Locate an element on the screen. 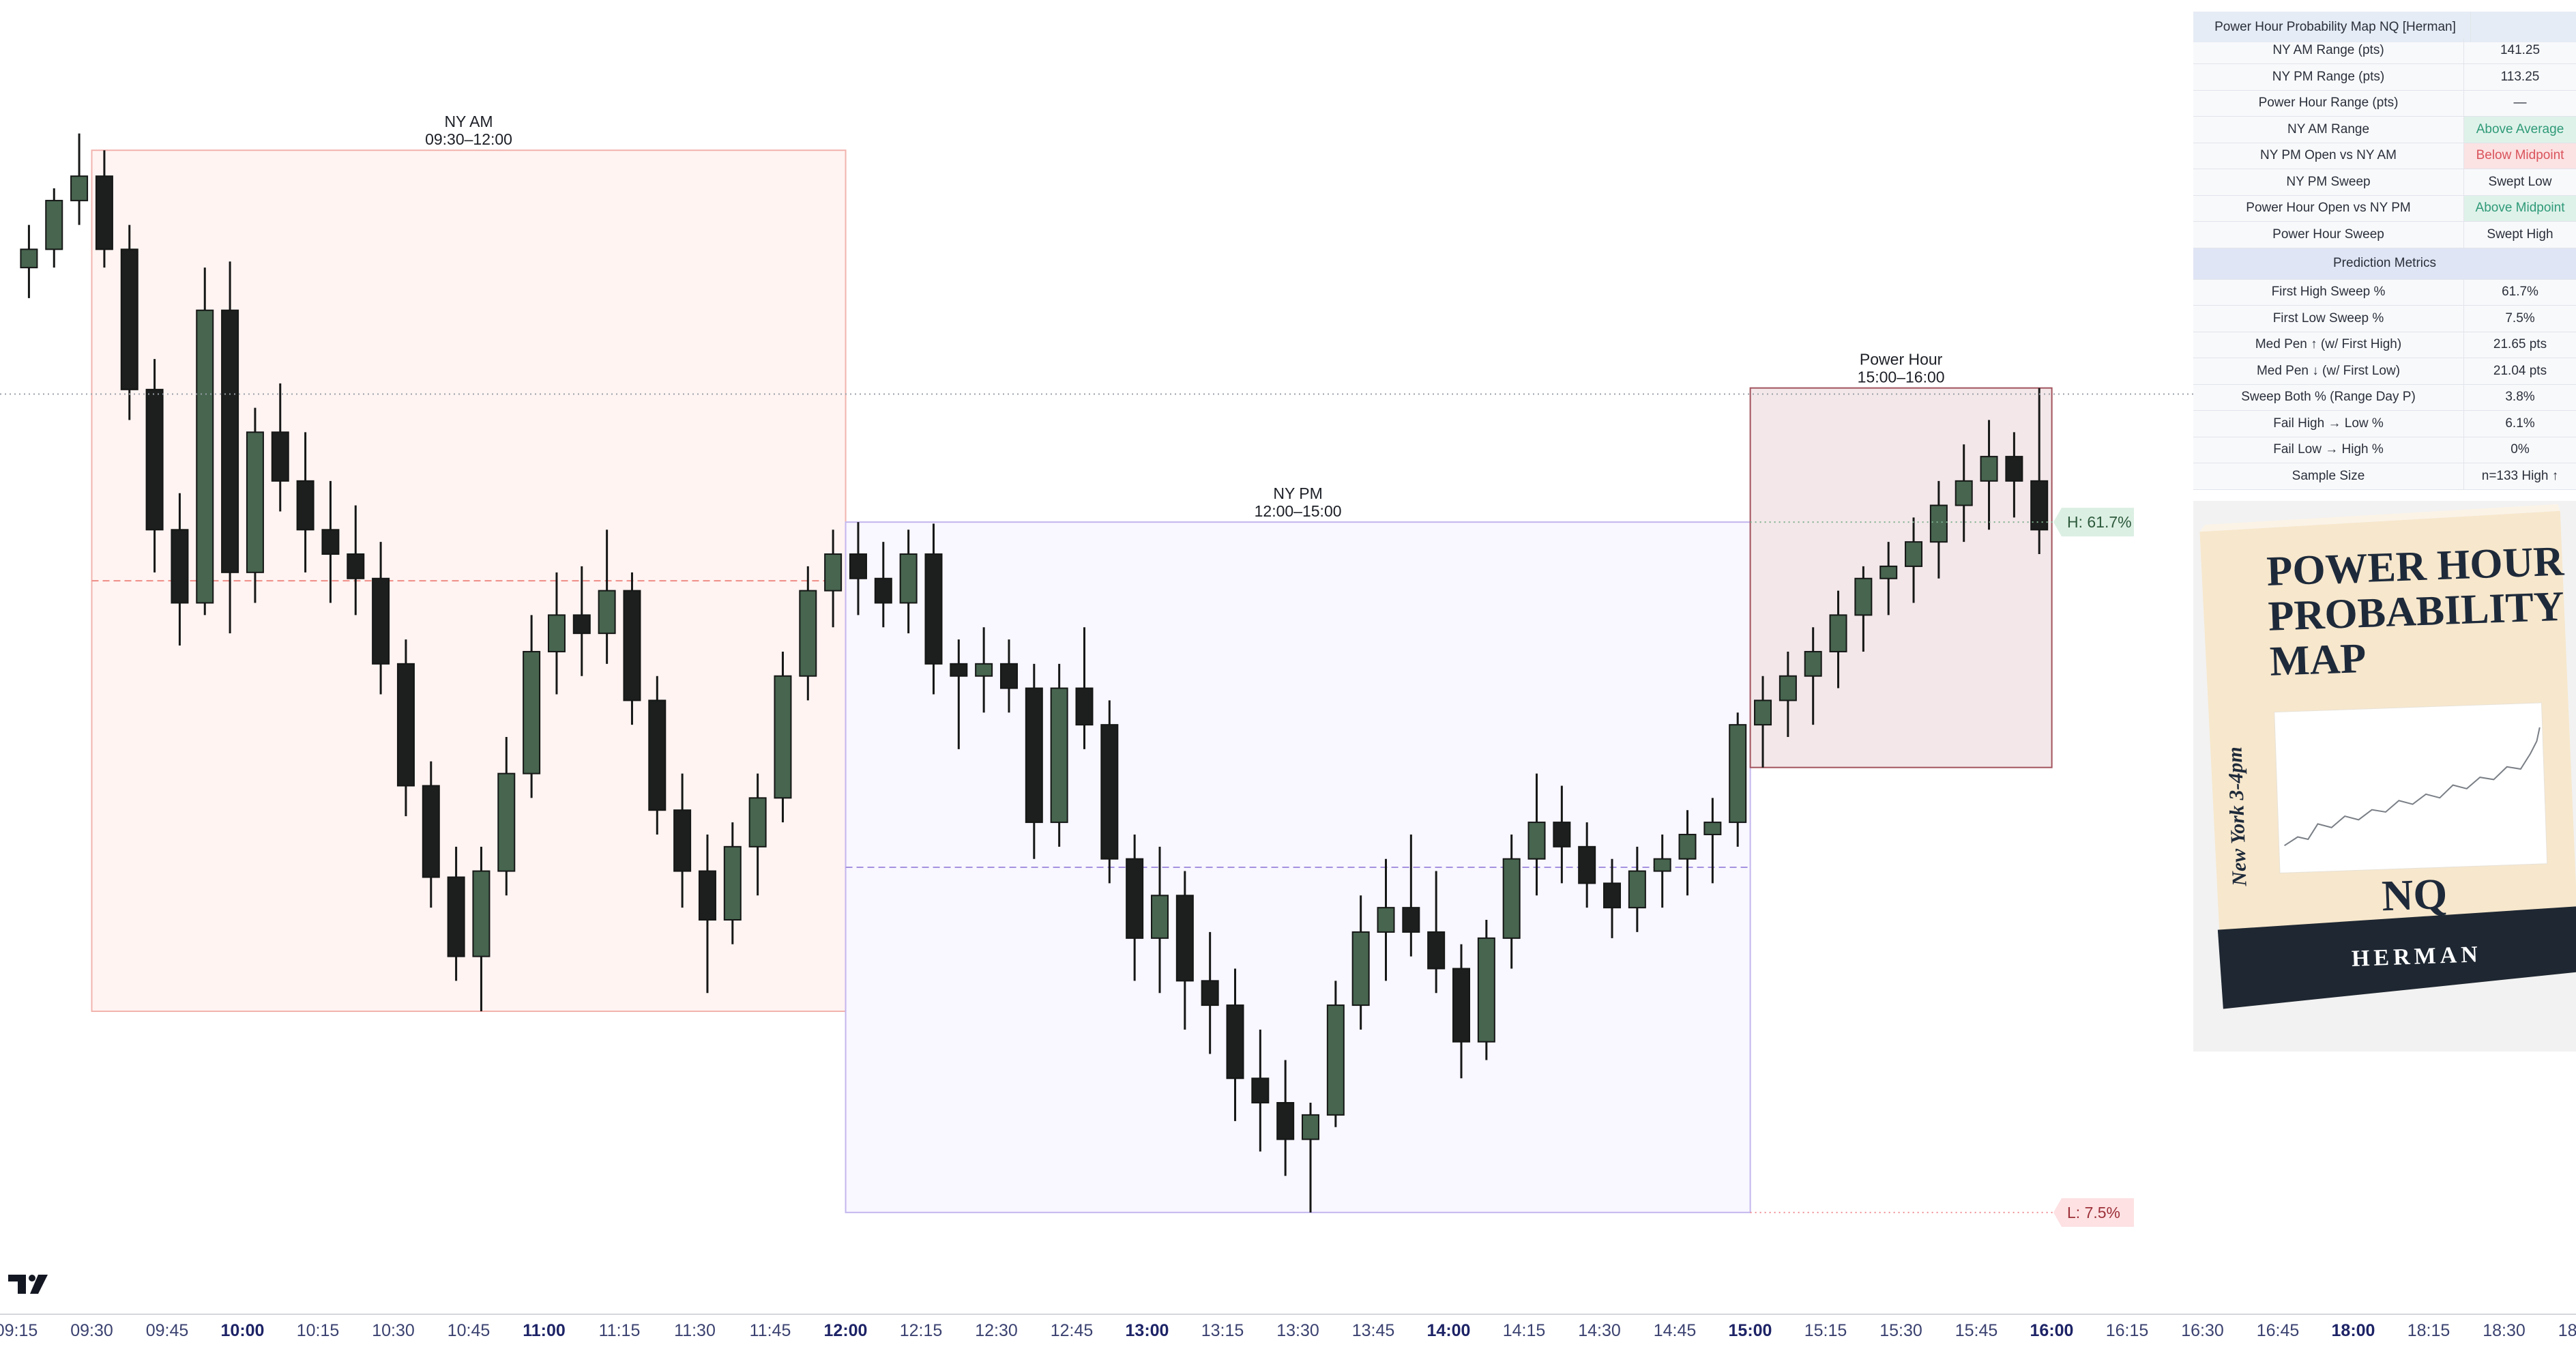 Image resolution: width=2576 pixels, height=1347 pixels. table-row: Sweep Both % (Range Day P) 3.8% is located at coordinates (2384, 397).